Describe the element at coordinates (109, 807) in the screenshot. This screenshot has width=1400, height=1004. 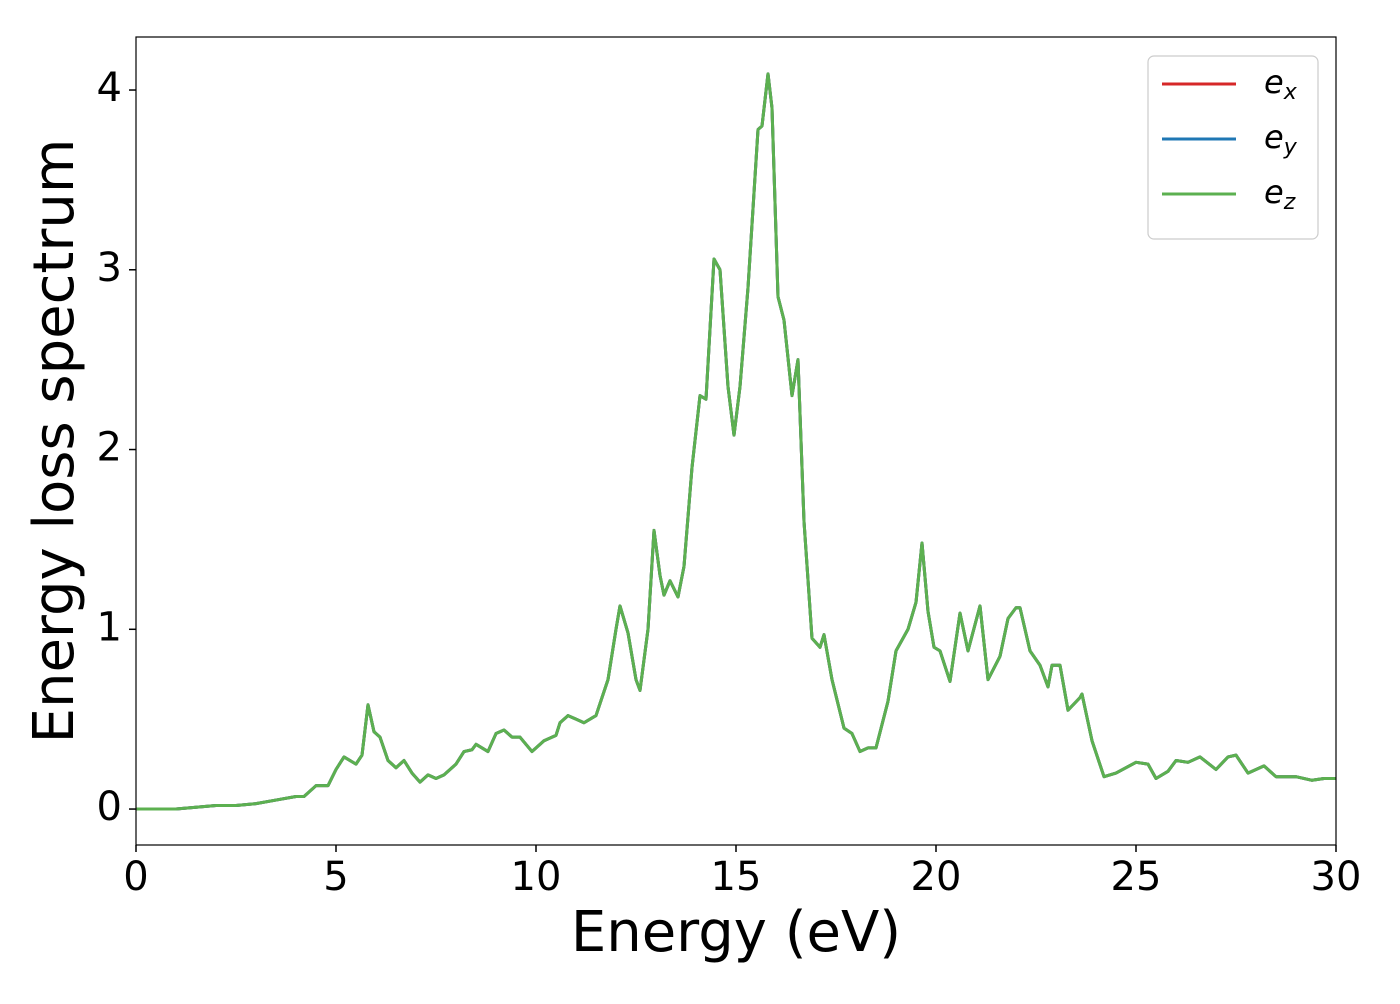
I see `y-tick-label: 0` at that location.